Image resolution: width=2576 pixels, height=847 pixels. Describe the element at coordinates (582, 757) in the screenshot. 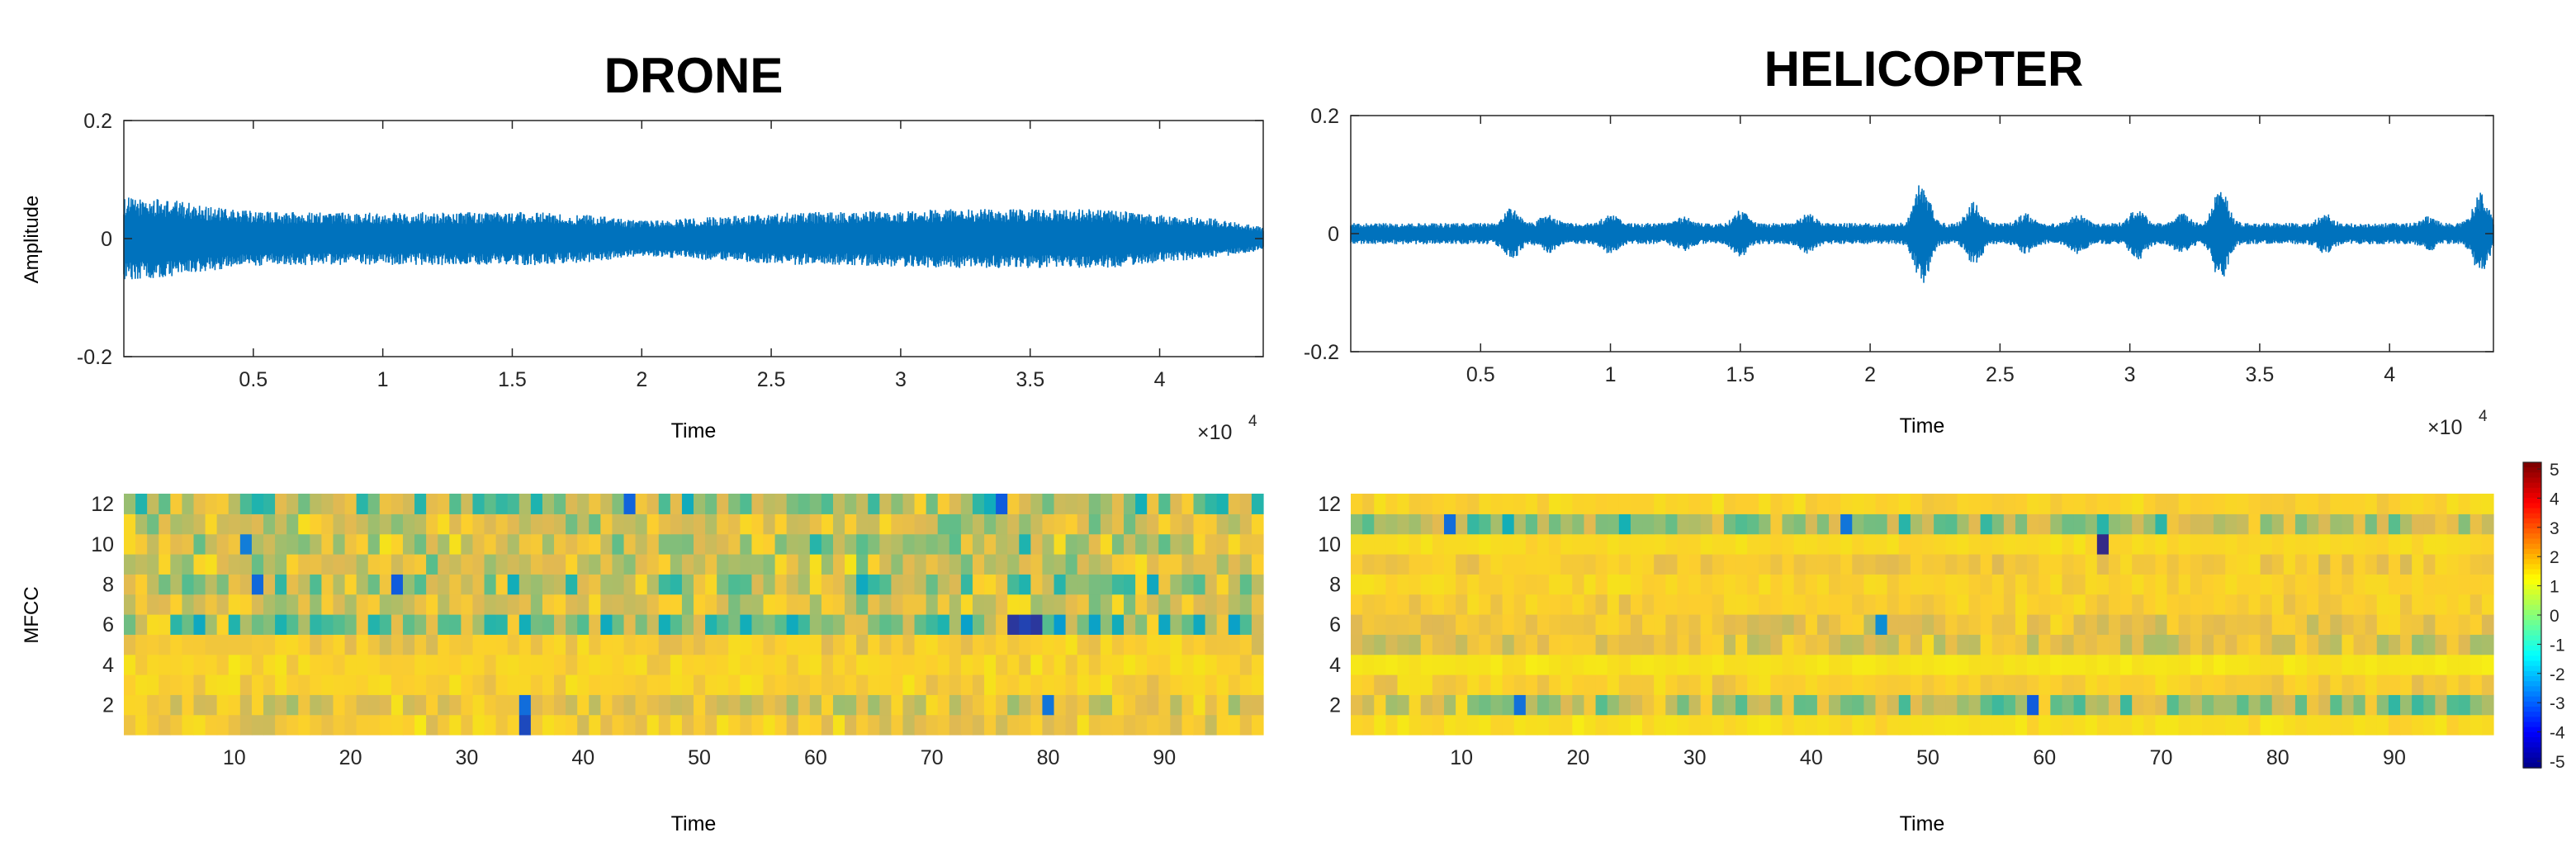

I see `x-tick-label: 40` at that location.